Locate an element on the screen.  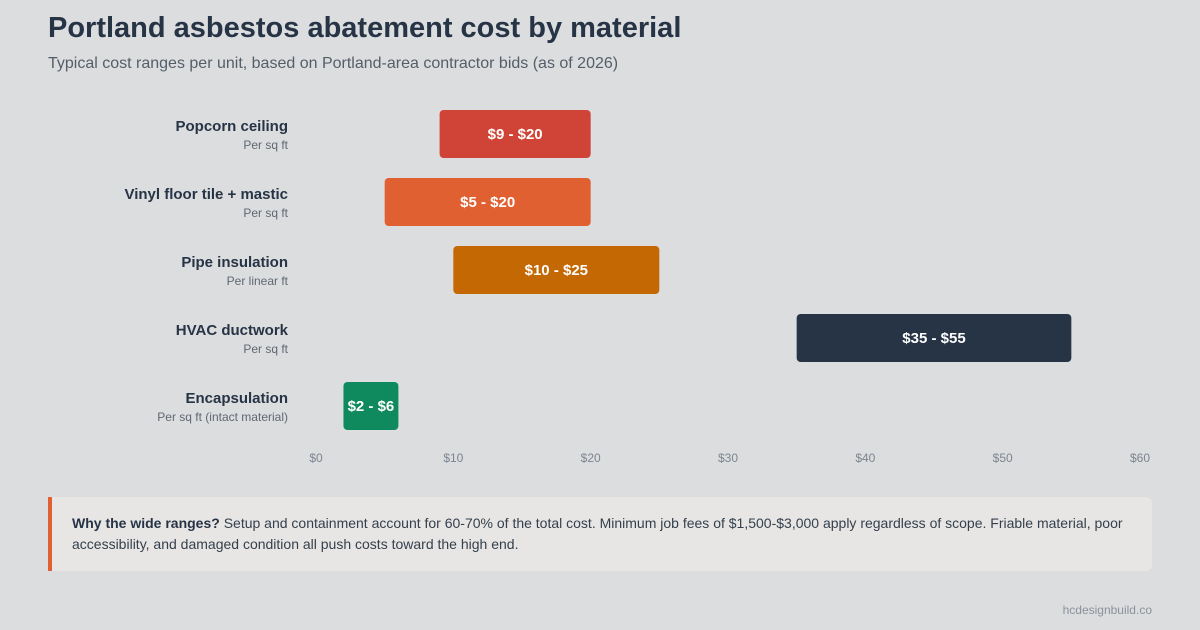
category-label: Encapsulation is located at coordinates (236, 398).